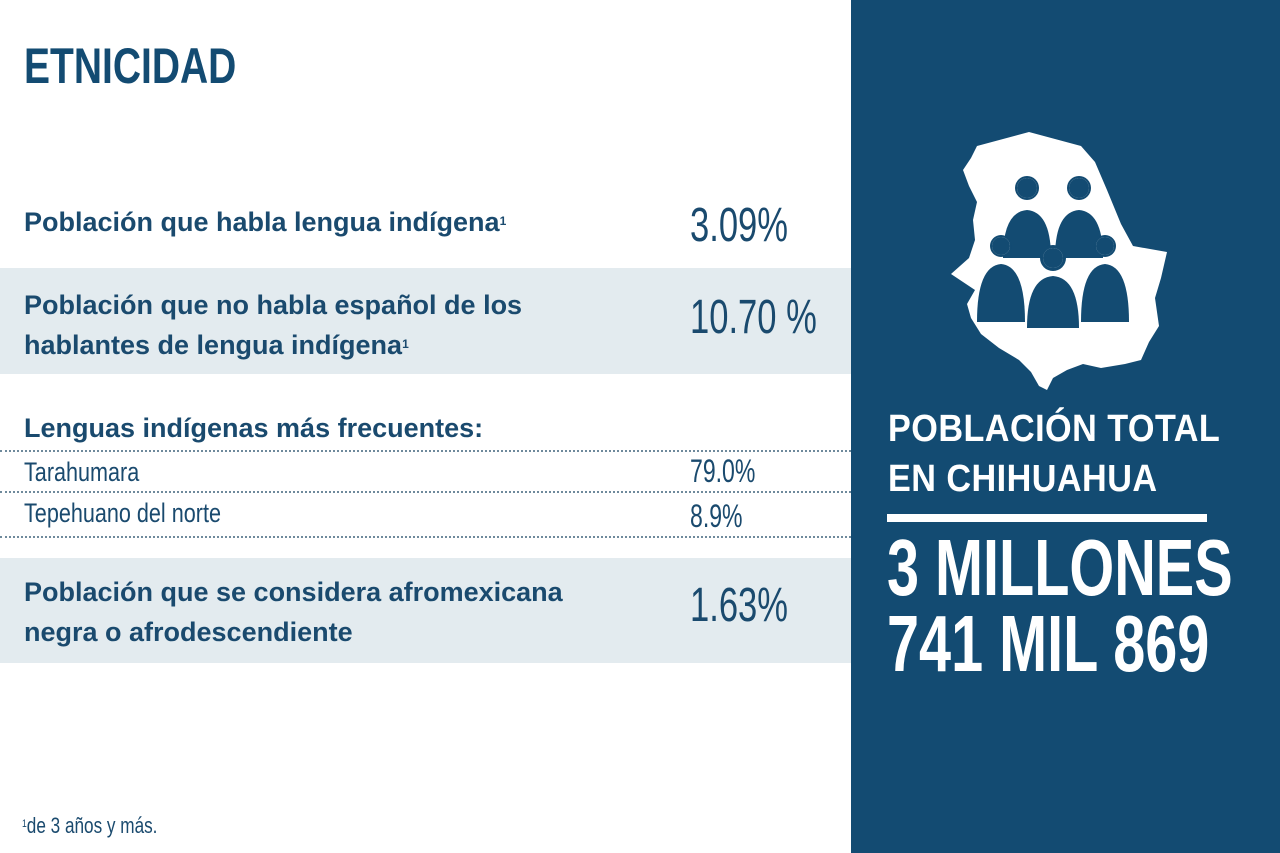 The width and height of the screenshot is (1280, 853). I want to click on language-value-tarahumara: 79.0%, so click(723, 471).